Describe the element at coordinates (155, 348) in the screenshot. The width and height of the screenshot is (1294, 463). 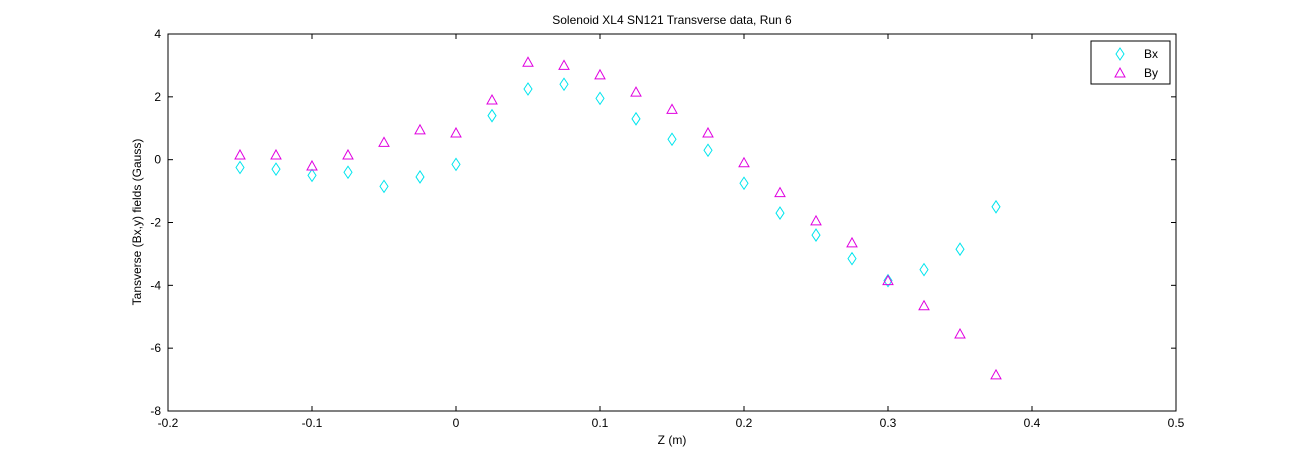
I see `y-tick-label: -6` at that location.